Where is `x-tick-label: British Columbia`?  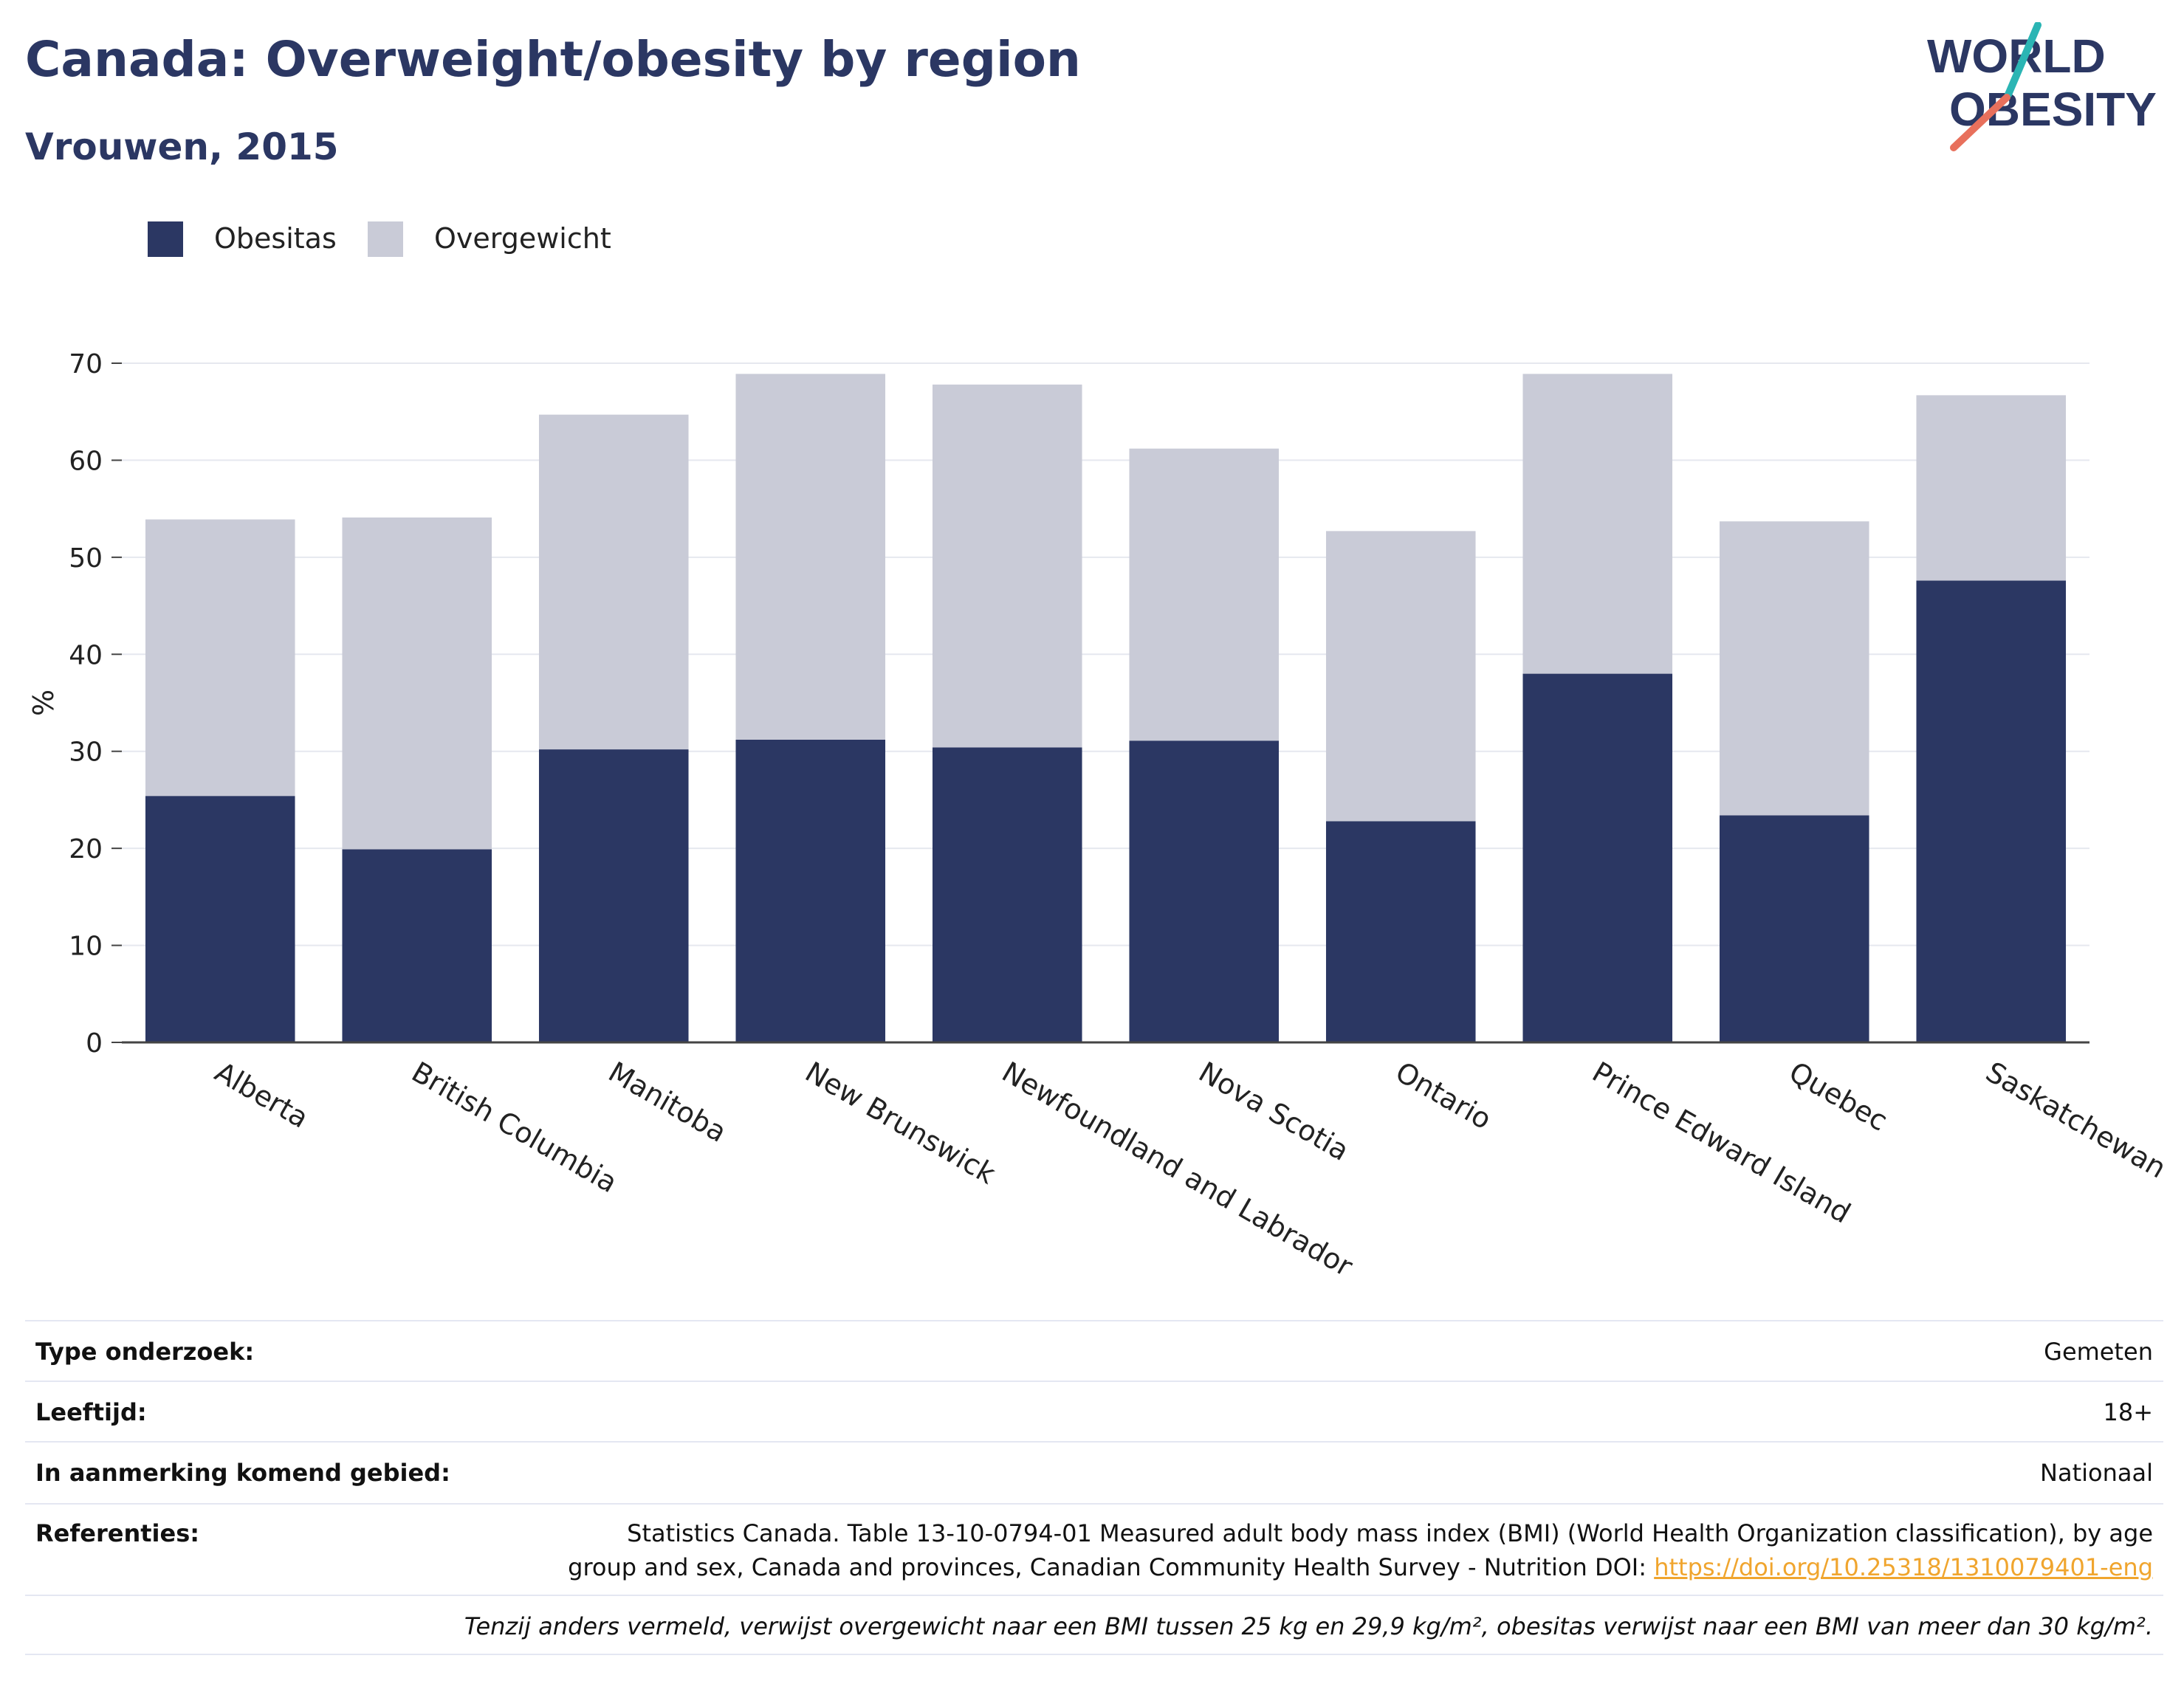
x-tick-label: British Columbia is located at coordinates (514, 1128).